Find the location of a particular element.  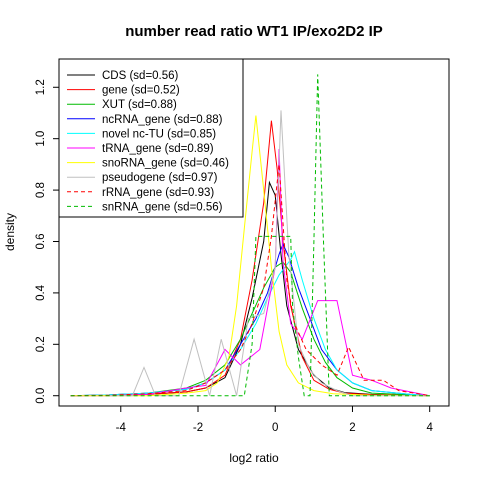

x-tick-label: 2 is located at coordinates (352, 428).